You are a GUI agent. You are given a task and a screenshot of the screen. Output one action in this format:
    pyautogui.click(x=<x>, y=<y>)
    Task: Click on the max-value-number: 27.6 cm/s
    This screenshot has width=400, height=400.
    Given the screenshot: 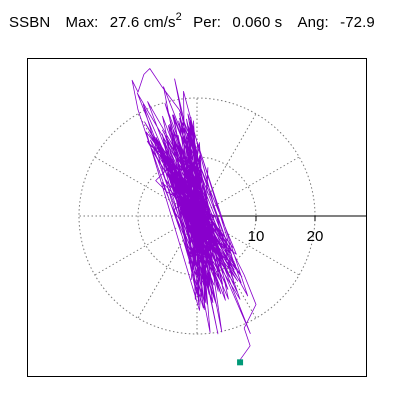 What is the action you would take?
    pyautogui.click(x=142, y=22)
    